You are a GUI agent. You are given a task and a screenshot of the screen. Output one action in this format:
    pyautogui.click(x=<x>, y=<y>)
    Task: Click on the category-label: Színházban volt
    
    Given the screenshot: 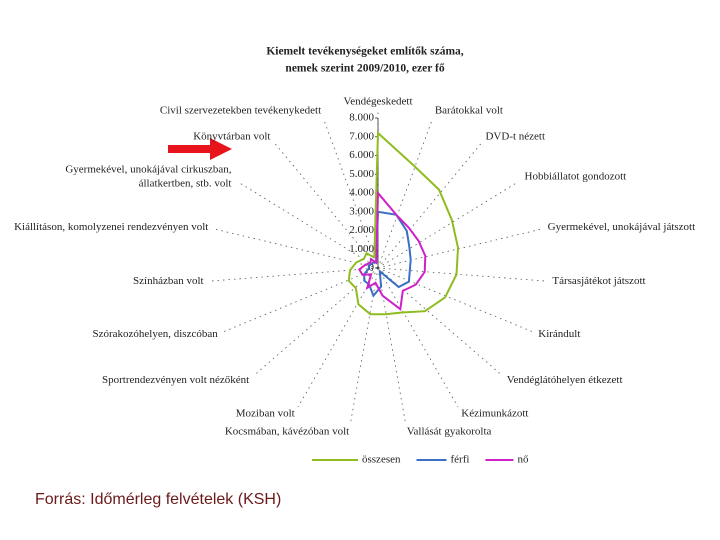 What is the action you would take?
    pyautogui.click(x=168, y=281)
    